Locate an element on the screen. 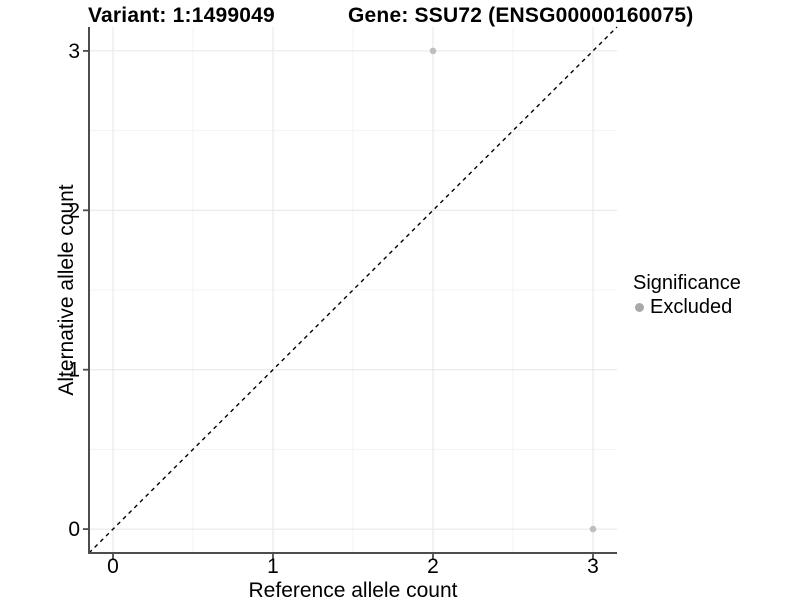 Image resolution: width=800 pixels, height=600 pixels. x-tick-label: 2 is located at coordinates (433, 566).